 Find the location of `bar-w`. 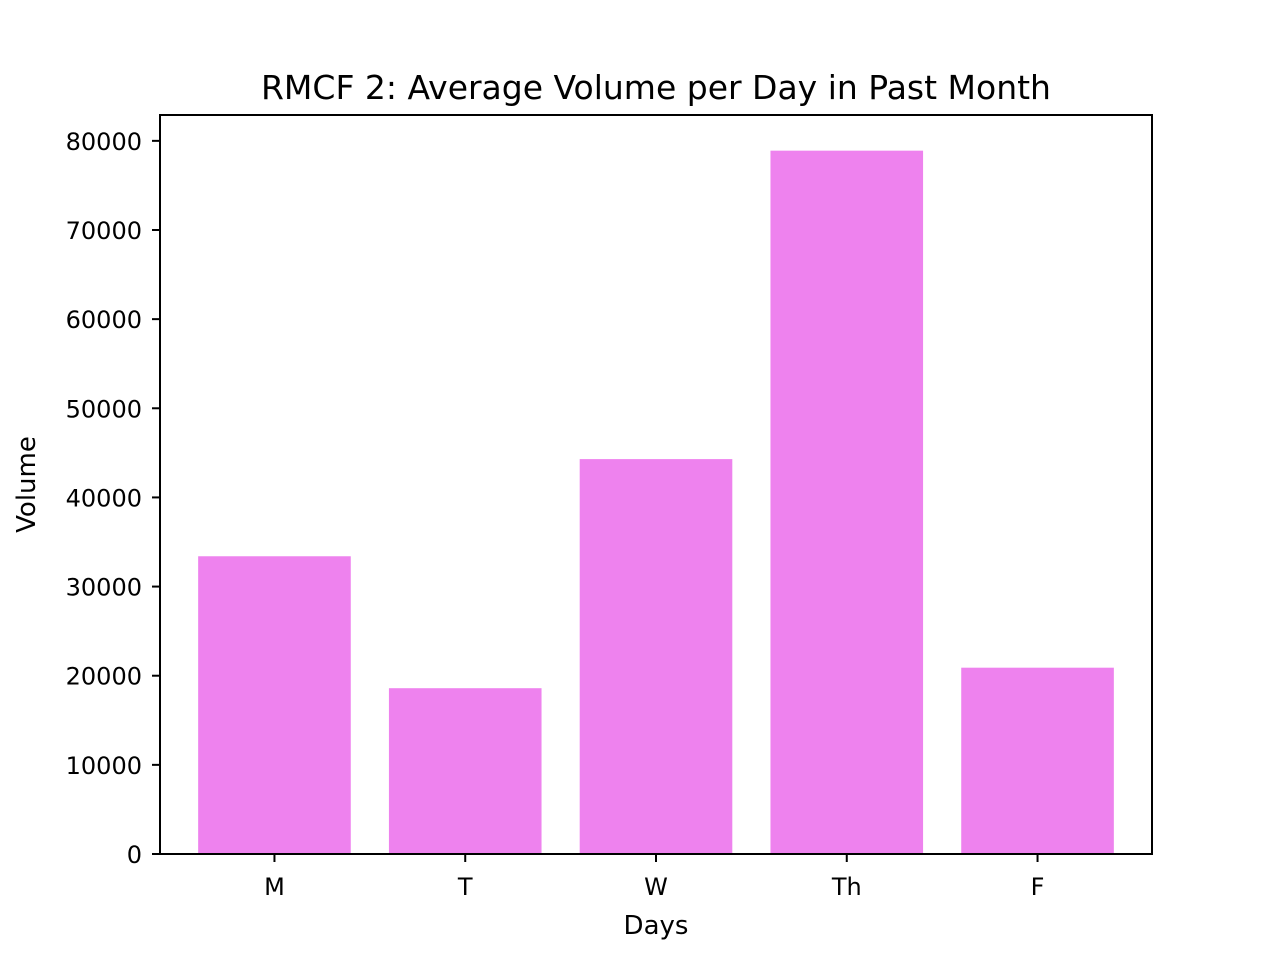

bar-w is located at coordinates (656, 656).